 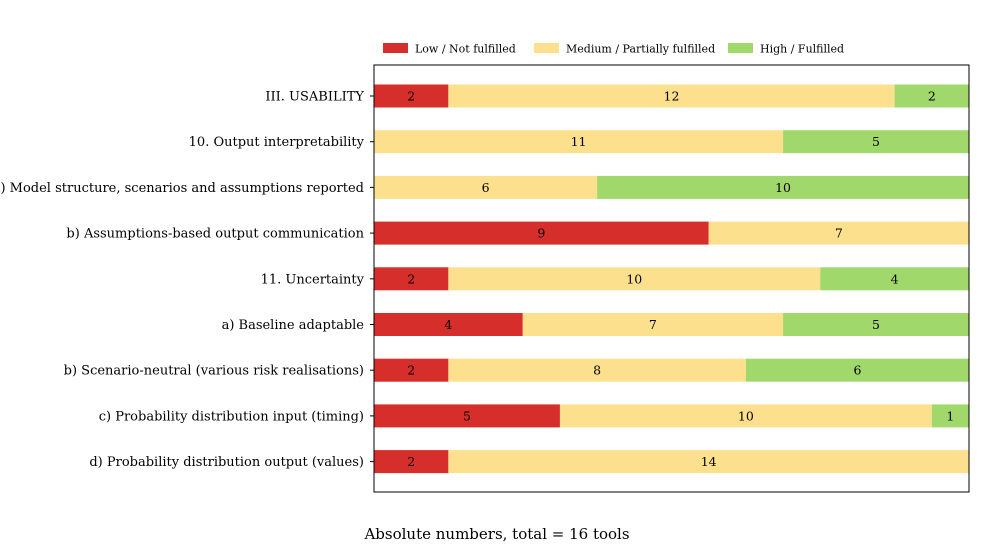 I want to click on y-tick-label: a) Baseline adaptable, so click(x=293, y=325).